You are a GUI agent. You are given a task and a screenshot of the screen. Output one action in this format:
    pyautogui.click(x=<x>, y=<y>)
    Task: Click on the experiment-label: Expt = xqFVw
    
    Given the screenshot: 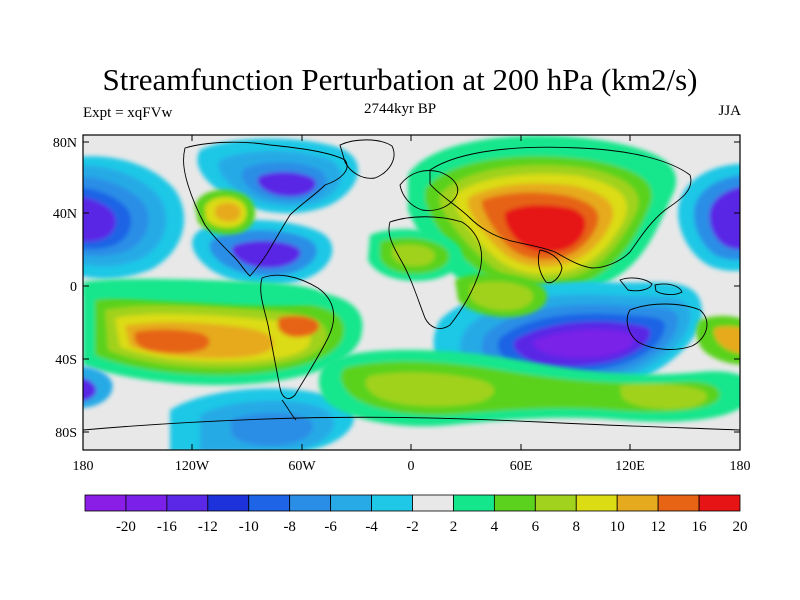 What is the action you would take?
    pyautogui.click(x=128, y=113)
    